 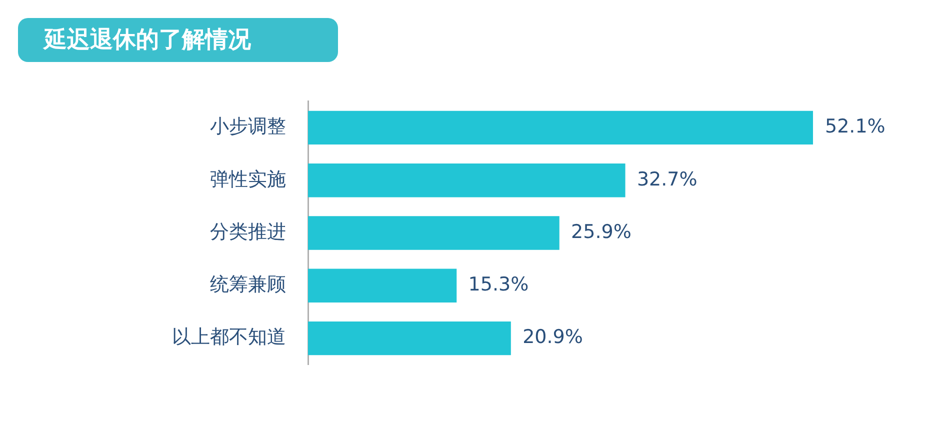 What do you see at coordinates (855, 127) in the screenshot?
I see `data-label: 52.1%` at bounding box center [855, 127].